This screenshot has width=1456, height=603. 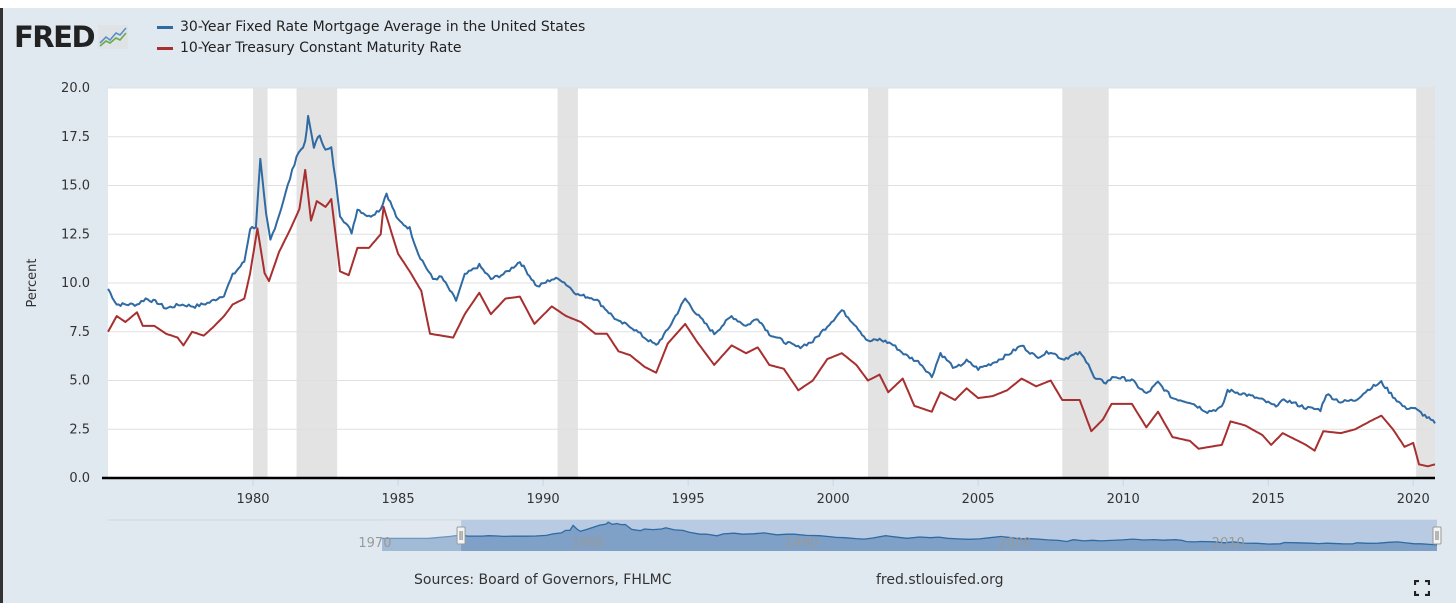 What do you see at coordinates (1123, 499) in the screenshot?
I see `x-tick-label: 2010` at bounding box center [1123, 499].